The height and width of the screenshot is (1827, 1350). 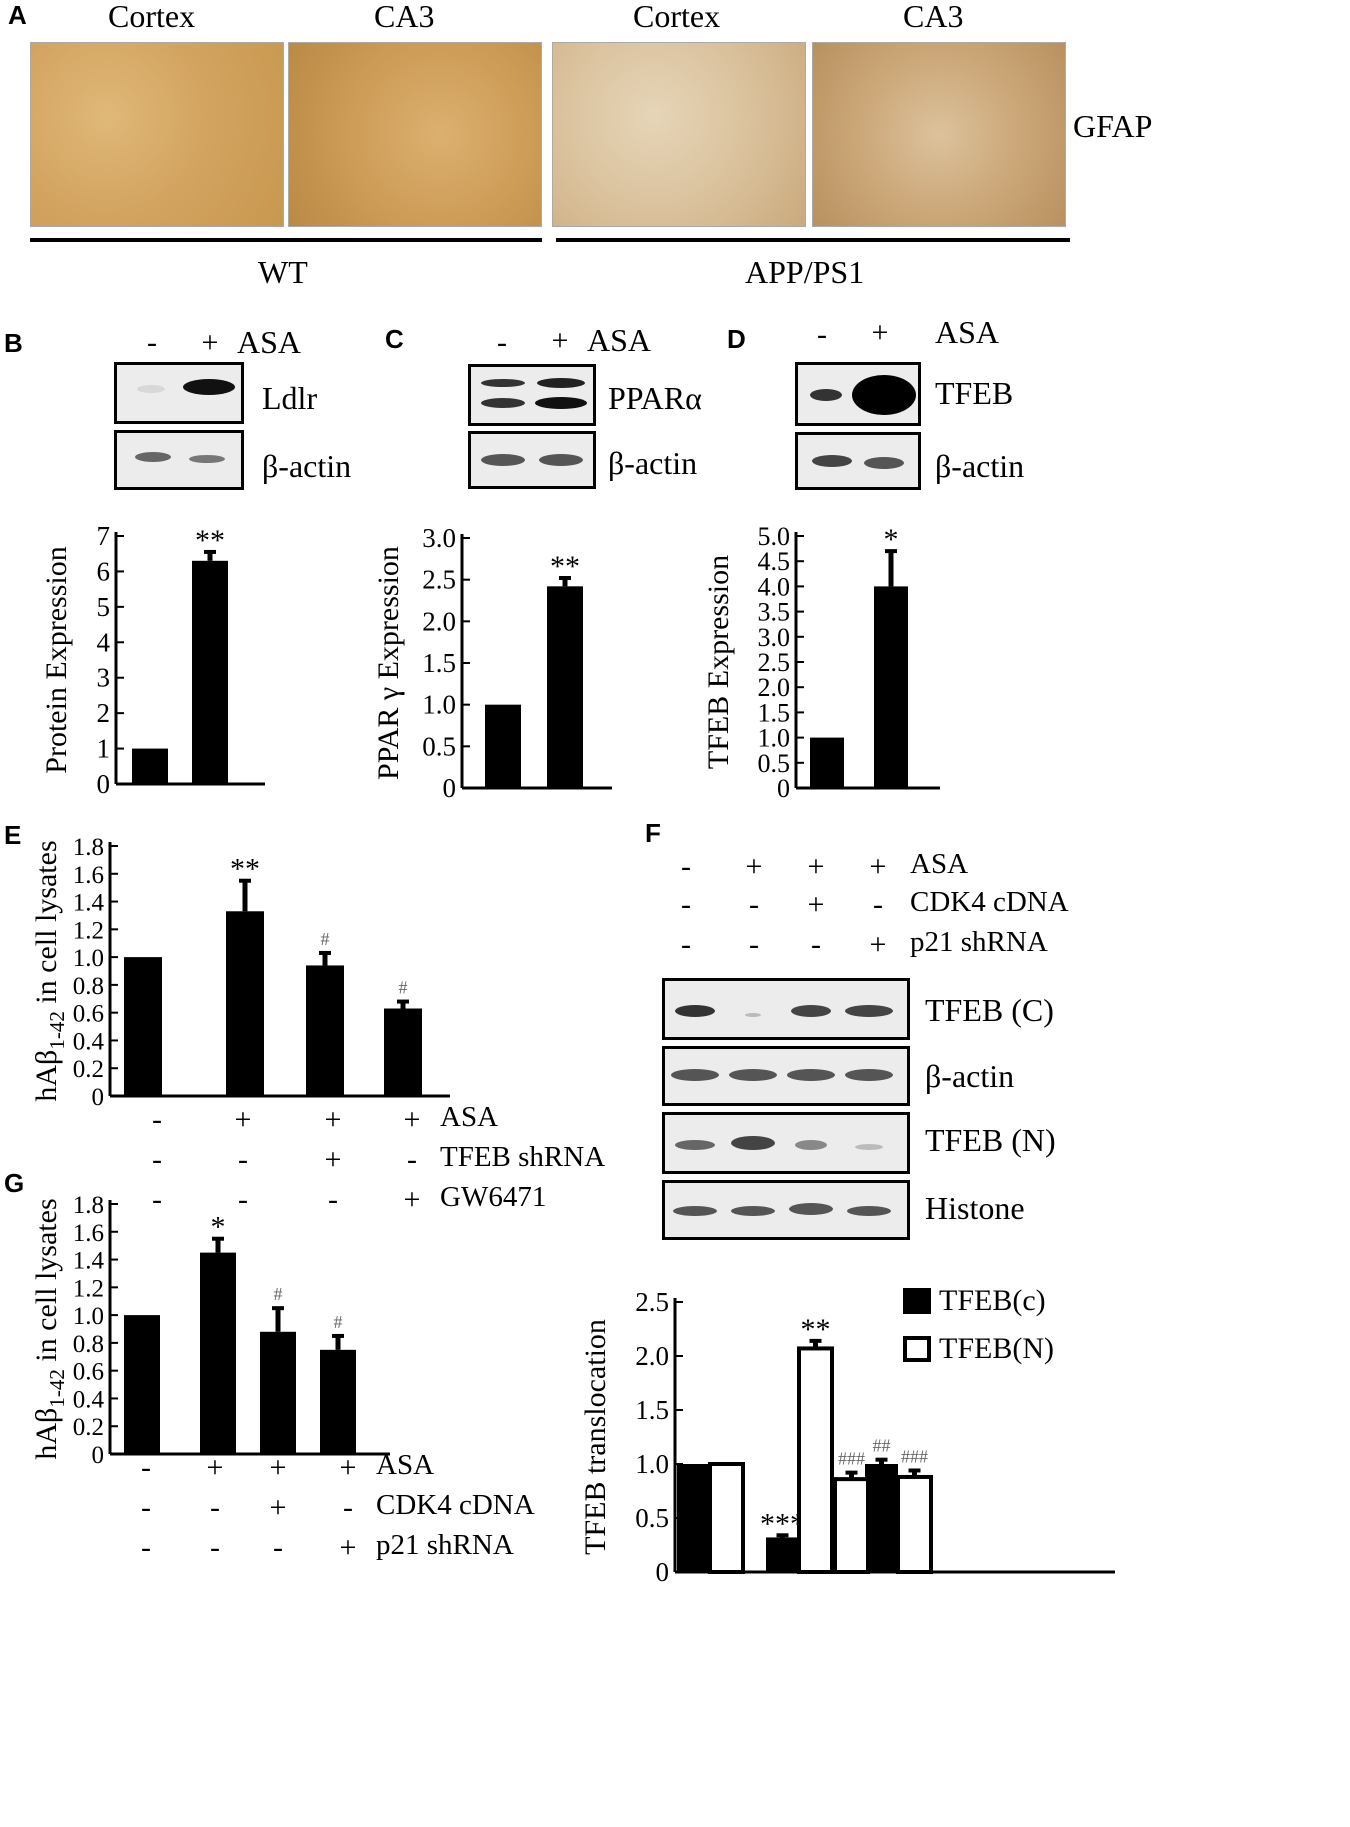 What do you see at coordinates (653, 463) in the screenshot?
I see `blot-label-c-2: β-actin` at bounding box center [653, 463].